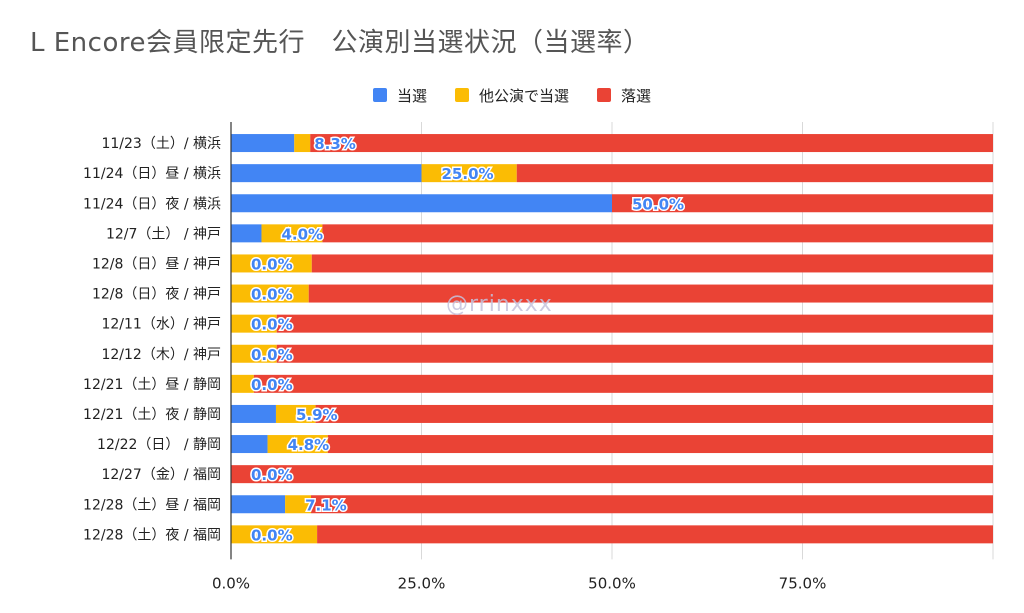 The height and width of the screenshot is (613, 1024). What do you see at coordinates (152, 505) in the screenshot?
I see `y-tick-label: 12/28（土）昼 / 福岡` at bounding box center [152, 505].